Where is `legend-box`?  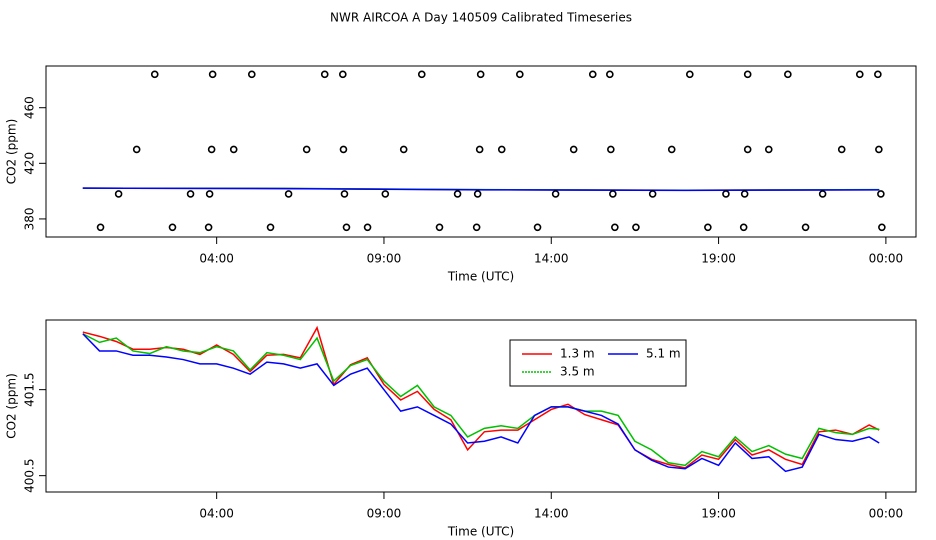 legend-box is located at coordinates (598, 363).